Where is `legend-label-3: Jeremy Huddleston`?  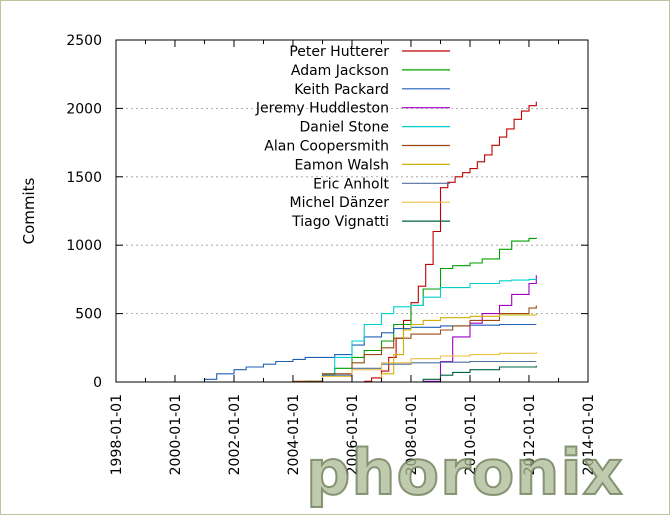 legend-label-3: Jeremy Huddleston is located at coordinates (322, 109).